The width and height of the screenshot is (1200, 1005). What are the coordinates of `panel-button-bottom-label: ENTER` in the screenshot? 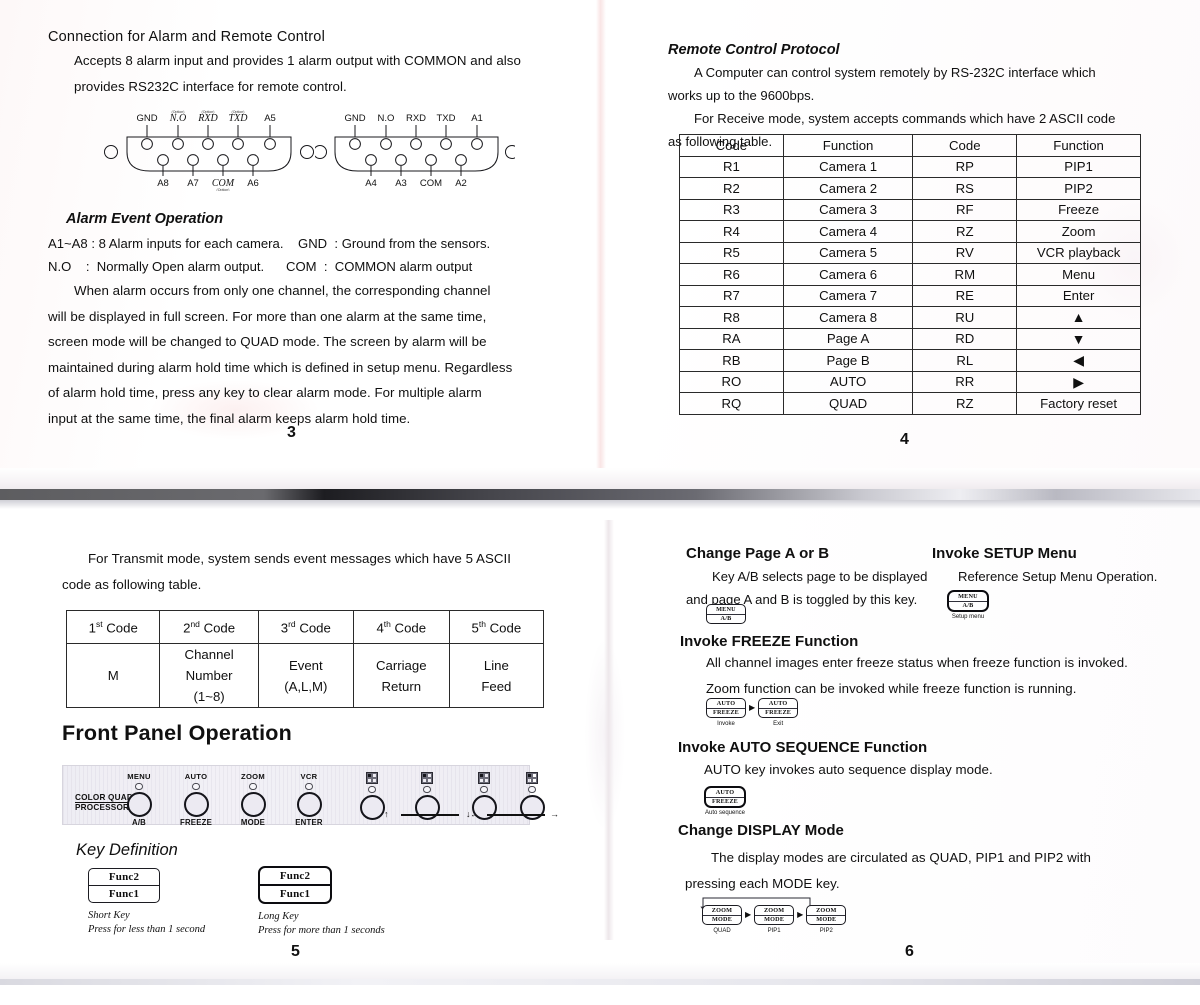 It's located at (309, 822).